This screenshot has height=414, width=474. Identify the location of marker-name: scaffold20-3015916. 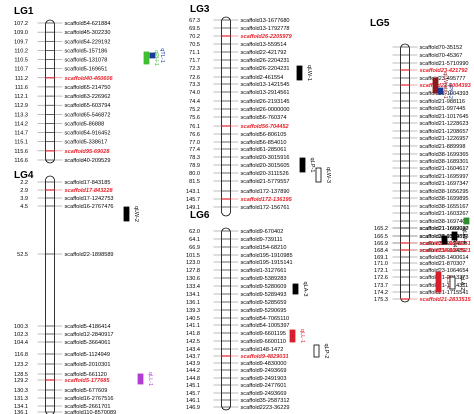
(265, 158).